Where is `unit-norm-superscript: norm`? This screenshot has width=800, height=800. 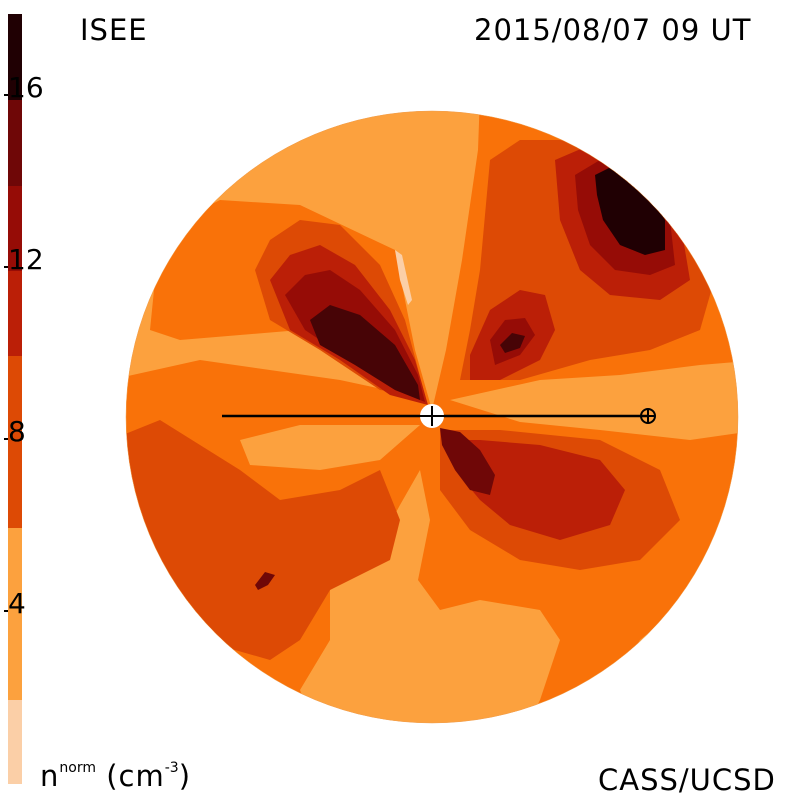
unit-norm-superscript: norm is located at coordinates (77, 768).